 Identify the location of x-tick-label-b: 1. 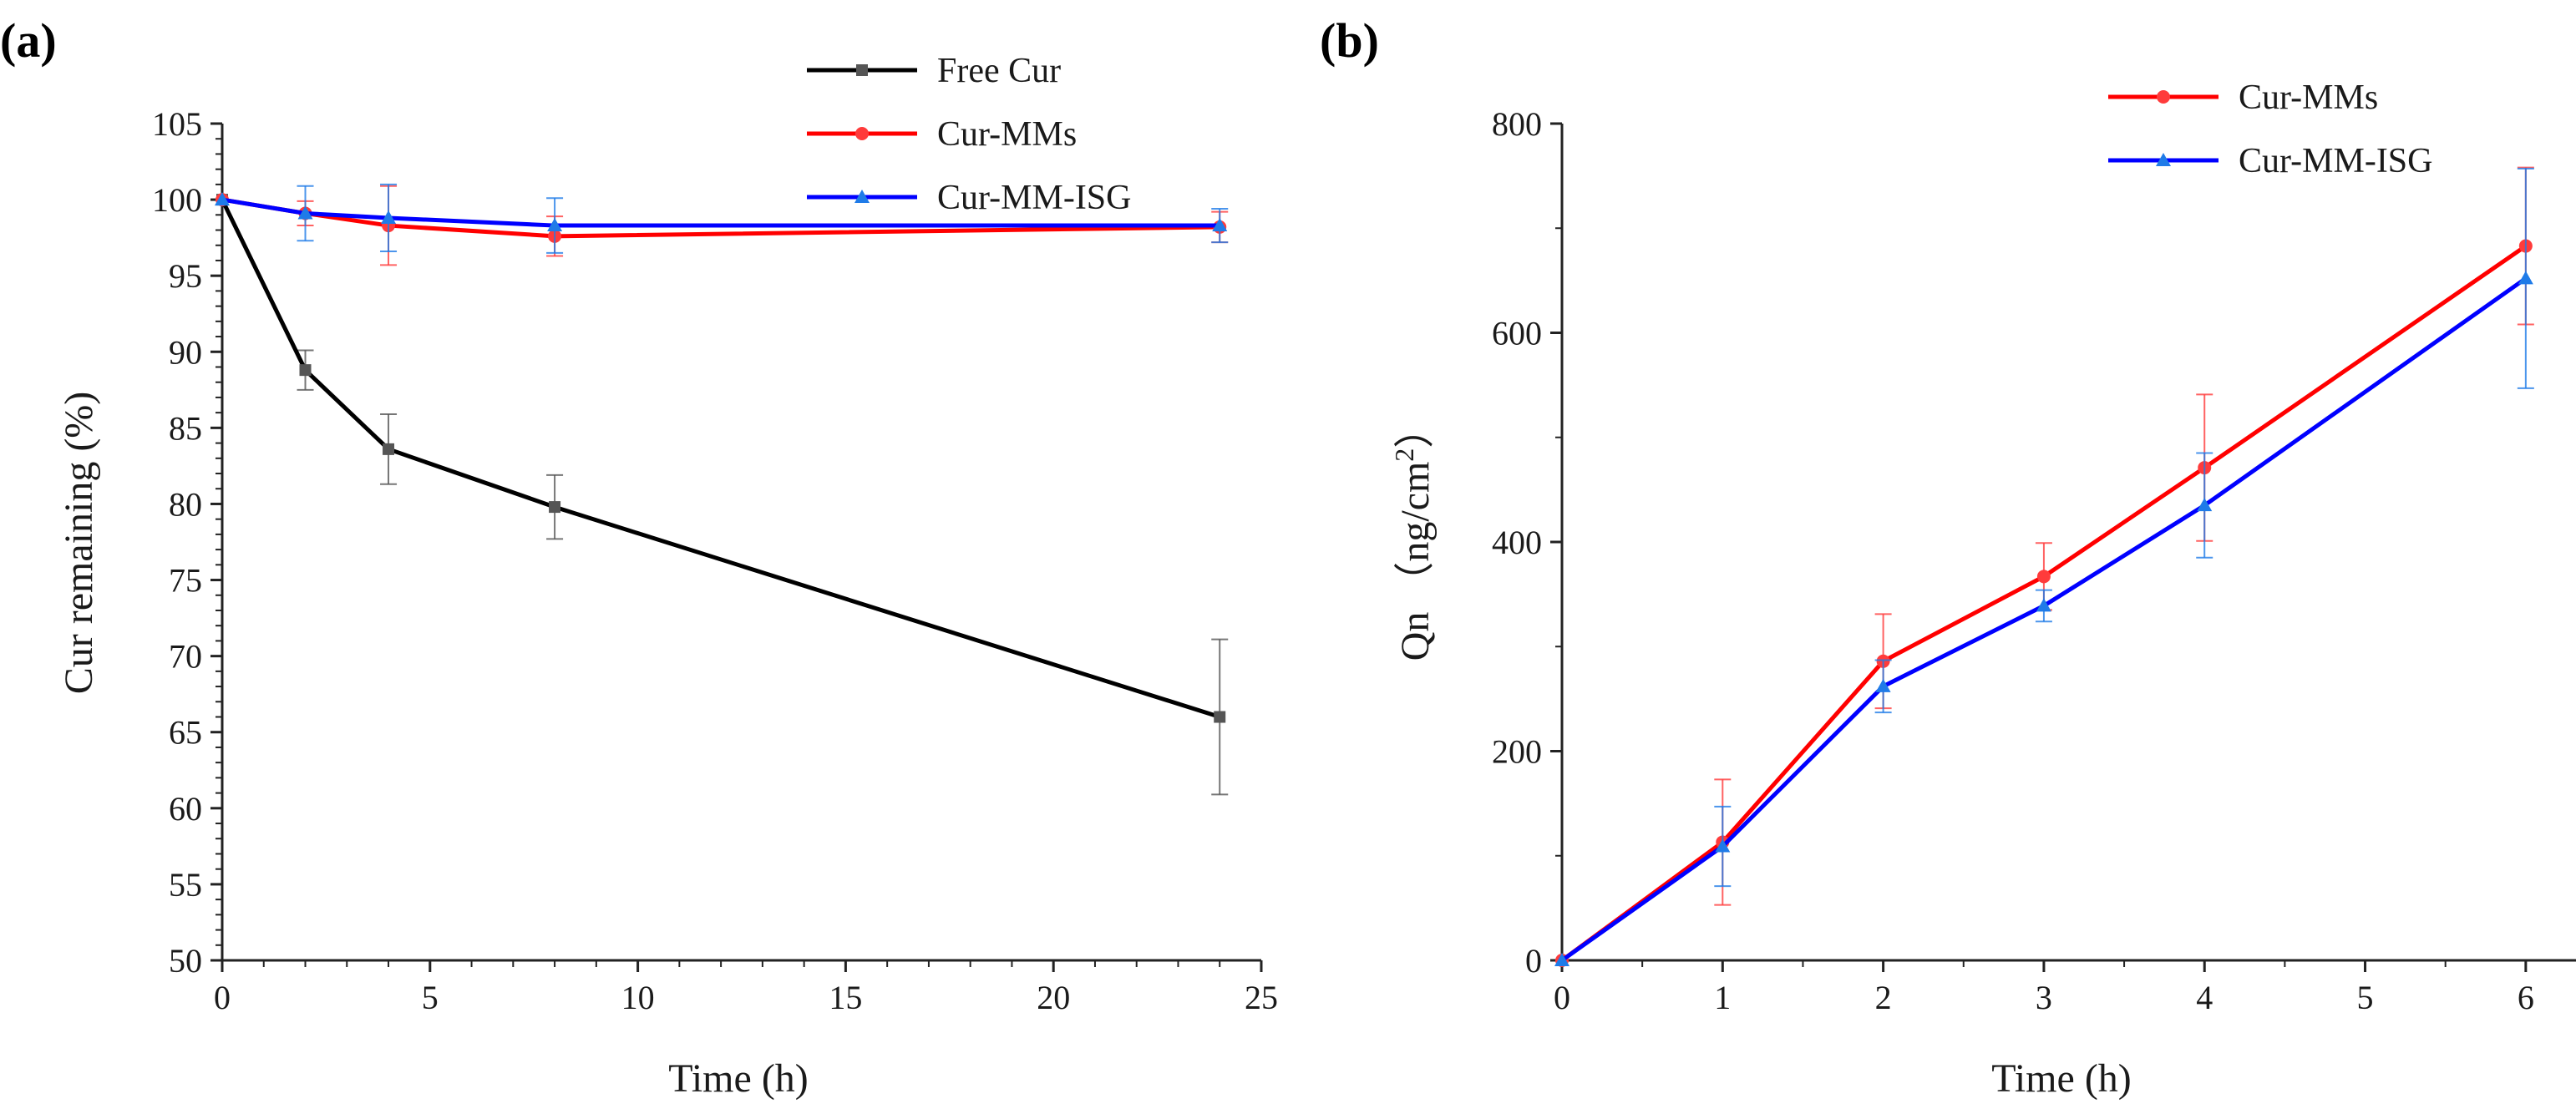
(1722, 998).